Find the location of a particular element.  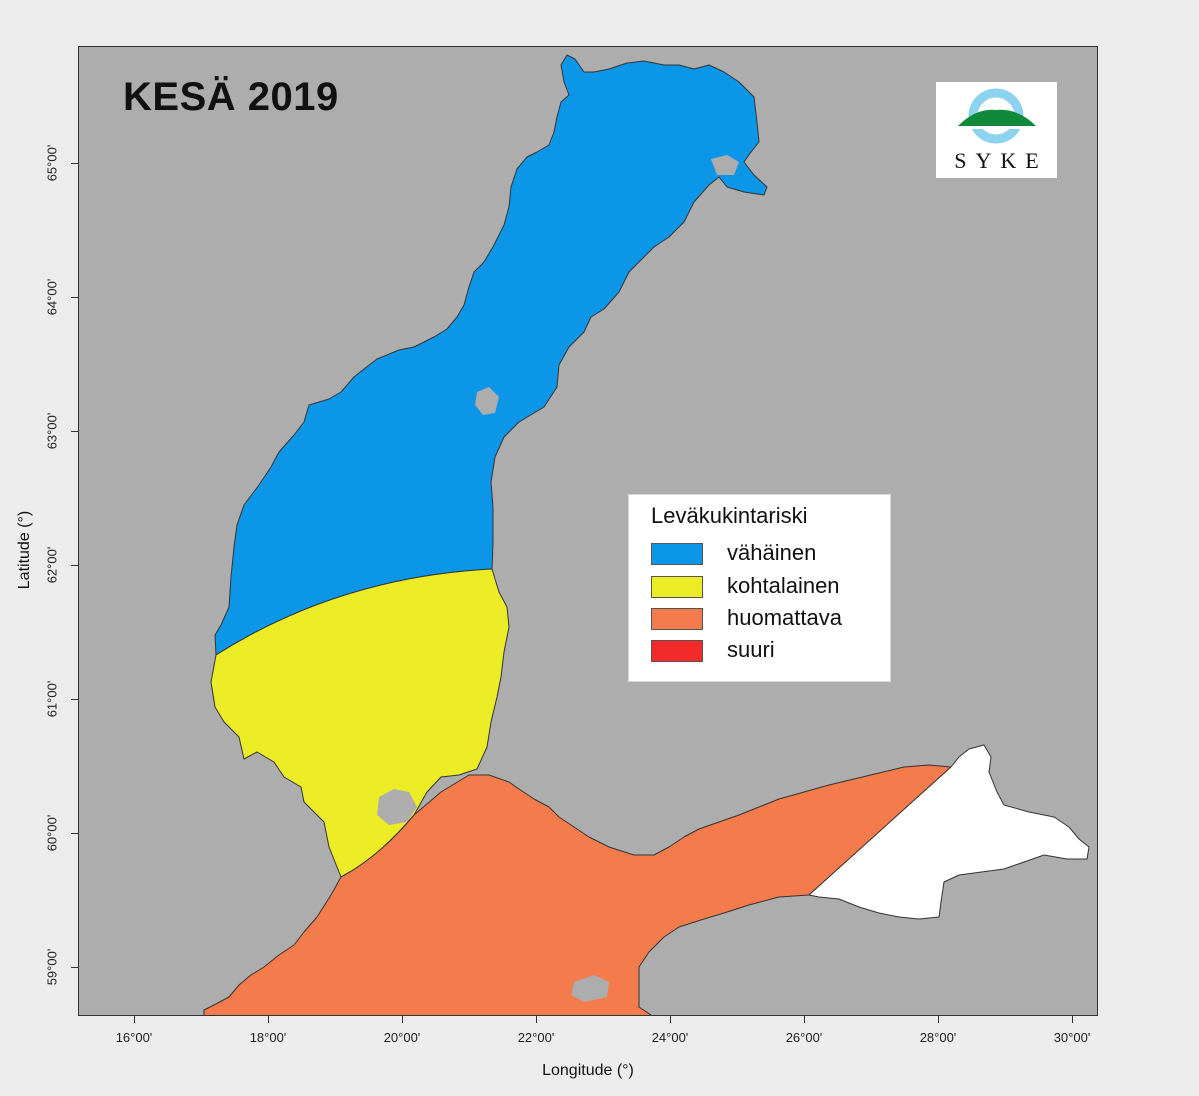

x-tick-label: 28°00' is located at coordinates (938, 1037).